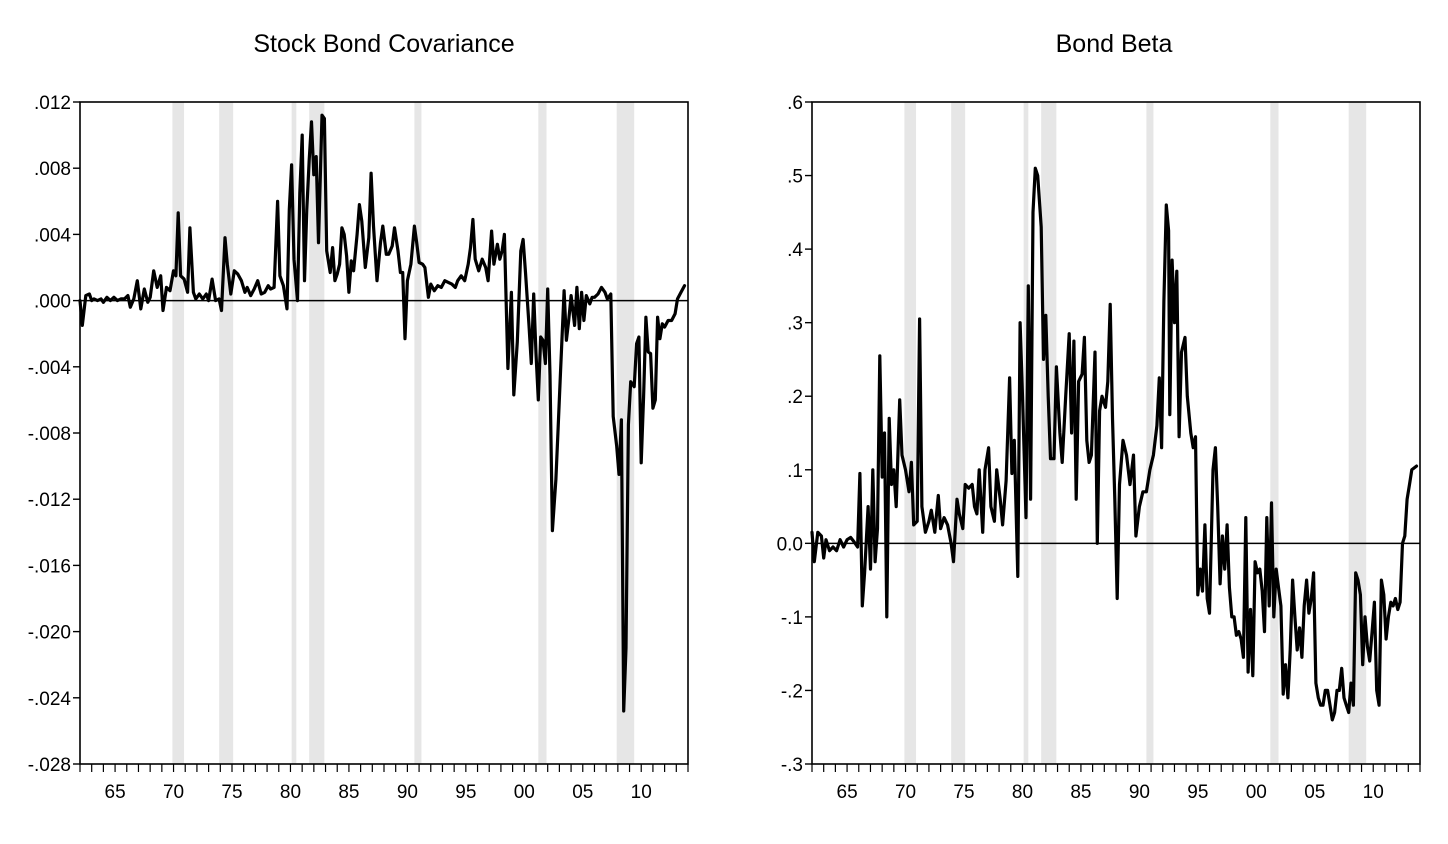  Describe the element at coordinates (795, 177) in the screenshot. I see `y-tick-label: .5` at that location.